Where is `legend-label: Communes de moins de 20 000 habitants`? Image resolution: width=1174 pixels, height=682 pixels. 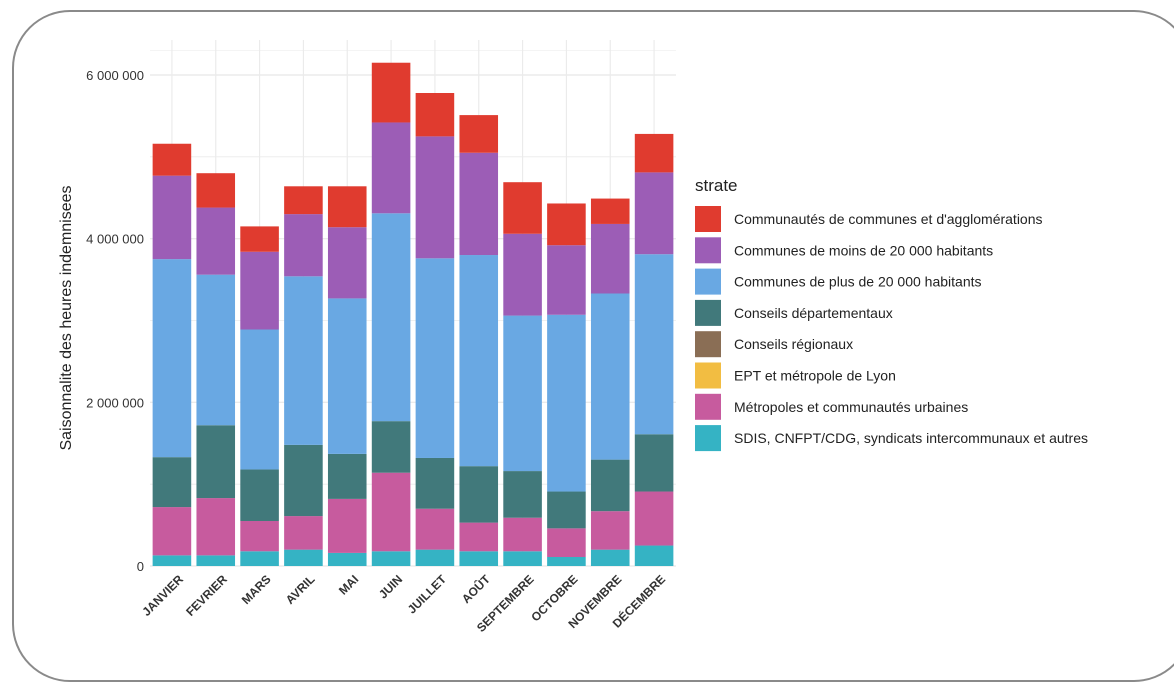
legend-label: Communes de moins de 20 000 habitants is located at coordinates (863, 250).